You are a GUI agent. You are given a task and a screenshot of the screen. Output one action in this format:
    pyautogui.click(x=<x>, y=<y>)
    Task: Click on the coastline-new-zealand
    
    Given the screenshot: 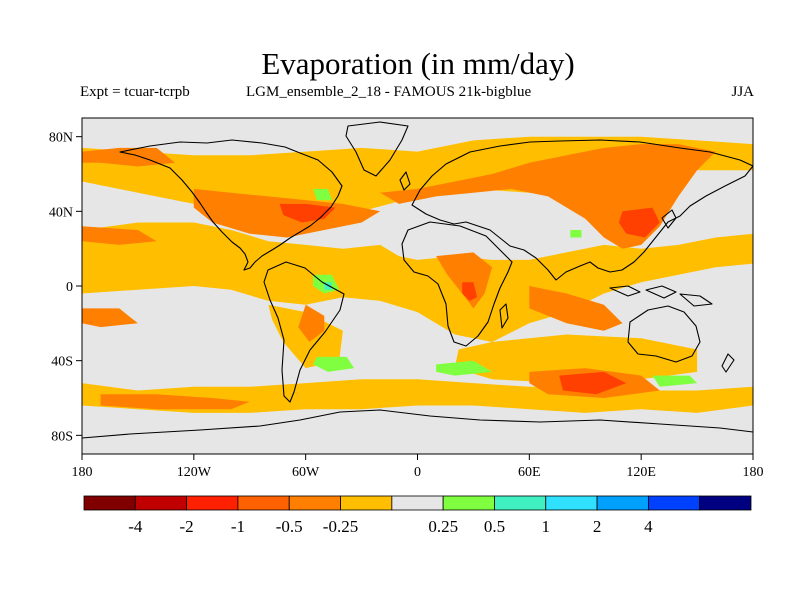 What is the action you would take?
    pyautogui.click(x=728, y=363)
    